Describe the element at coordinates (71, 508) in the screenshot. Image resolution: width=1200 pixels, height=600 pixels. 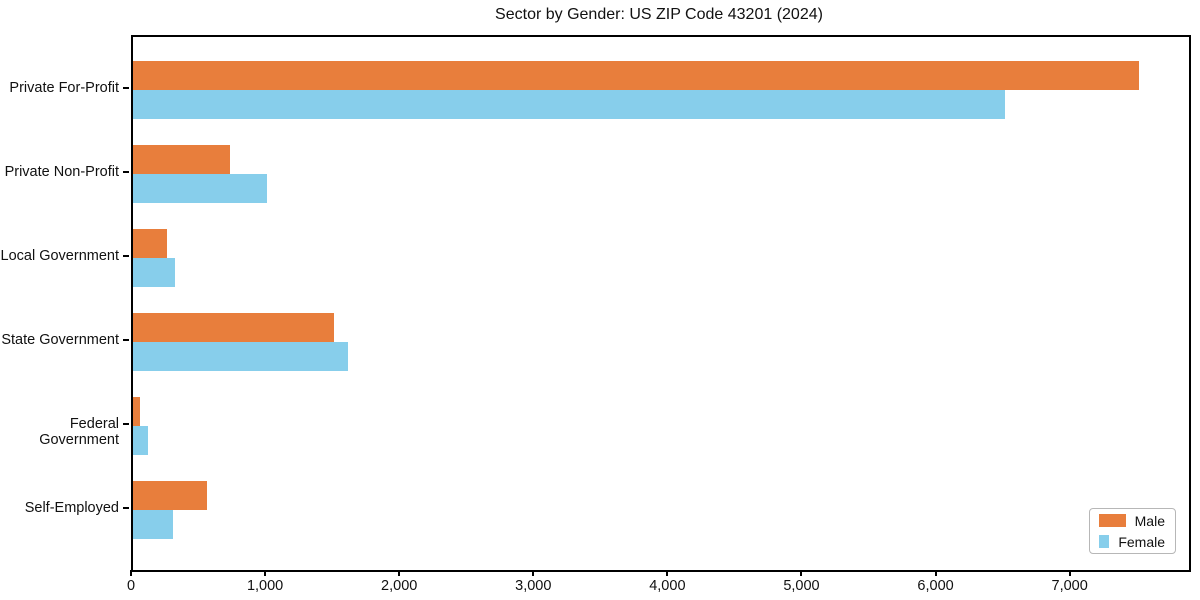
I see `y-tick-label: Self-Employed` at that location.